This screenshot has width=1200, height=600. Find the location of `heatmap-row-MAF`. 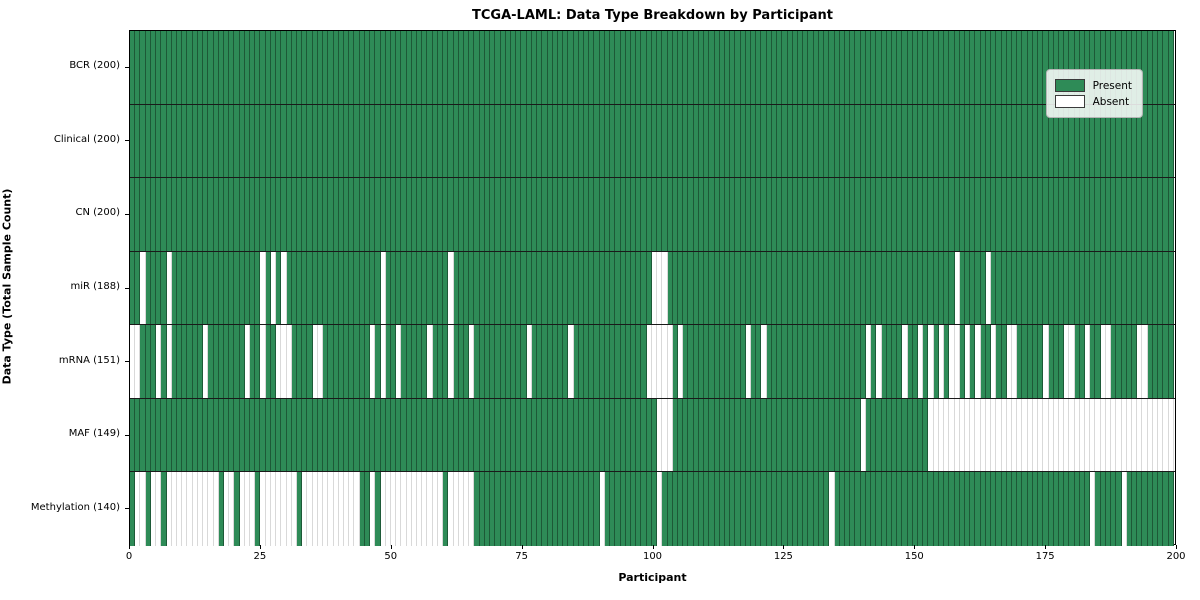

heatmap-row-MAF is located at coordinates (652, 435).